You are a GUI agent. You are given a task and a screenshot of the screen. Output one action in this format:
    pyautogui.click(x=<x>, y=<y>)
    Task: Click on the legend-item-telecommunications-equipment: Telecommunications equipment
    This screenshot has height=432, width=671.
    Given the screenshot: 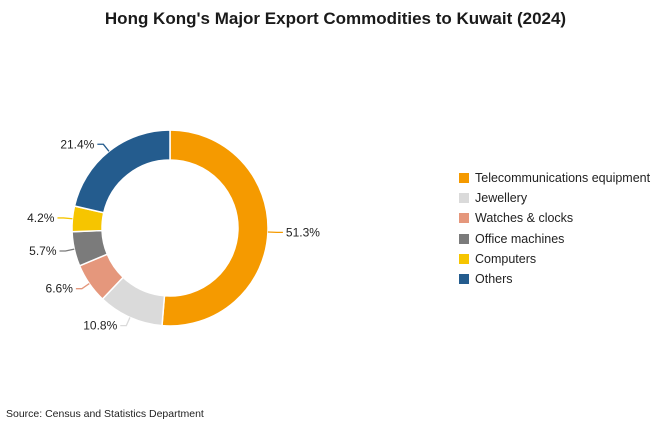 What is the action you would take?
    pyautogui.click(x=554, y=178)
    